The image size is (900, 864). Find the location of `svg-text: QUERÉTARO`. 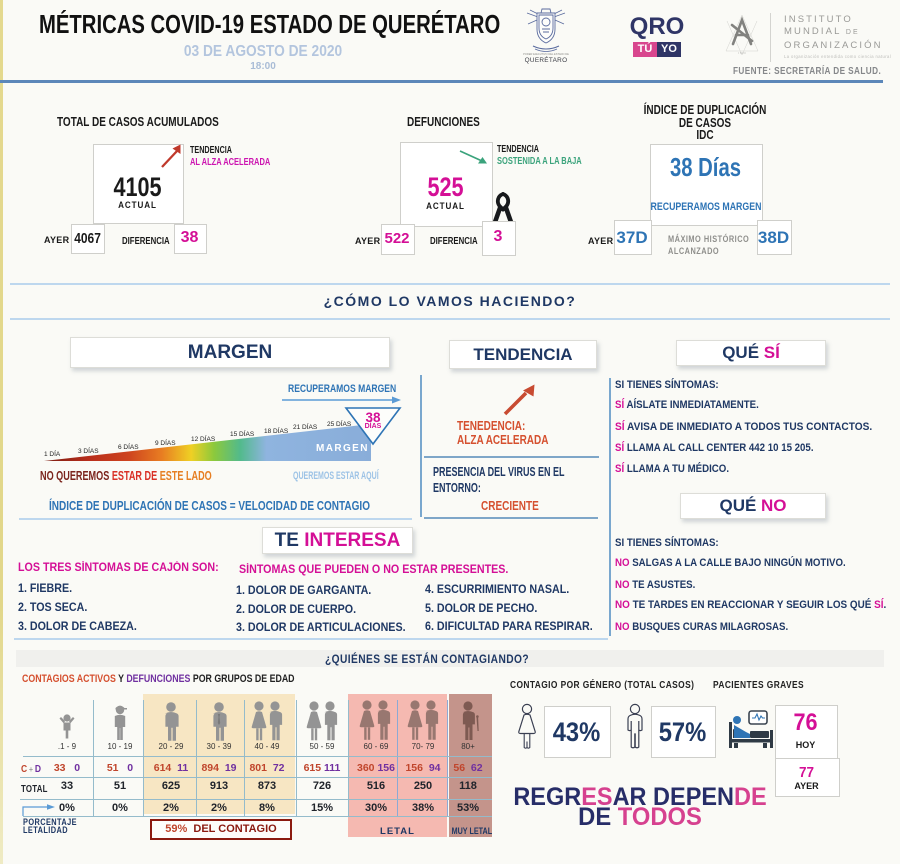

svg-text: QUERÉTARO is located at coordinates (546, 59).